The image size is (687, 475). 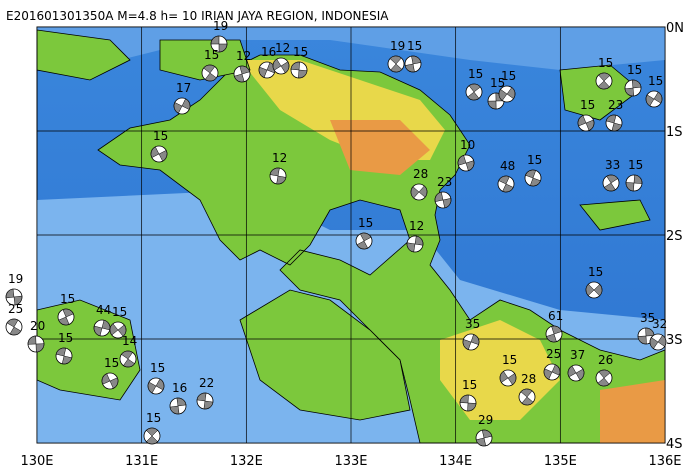 What do you see at coordinates (246, 461) in the screenshot?
I see `lon-label: 132E` at bounding box center [246, 461].